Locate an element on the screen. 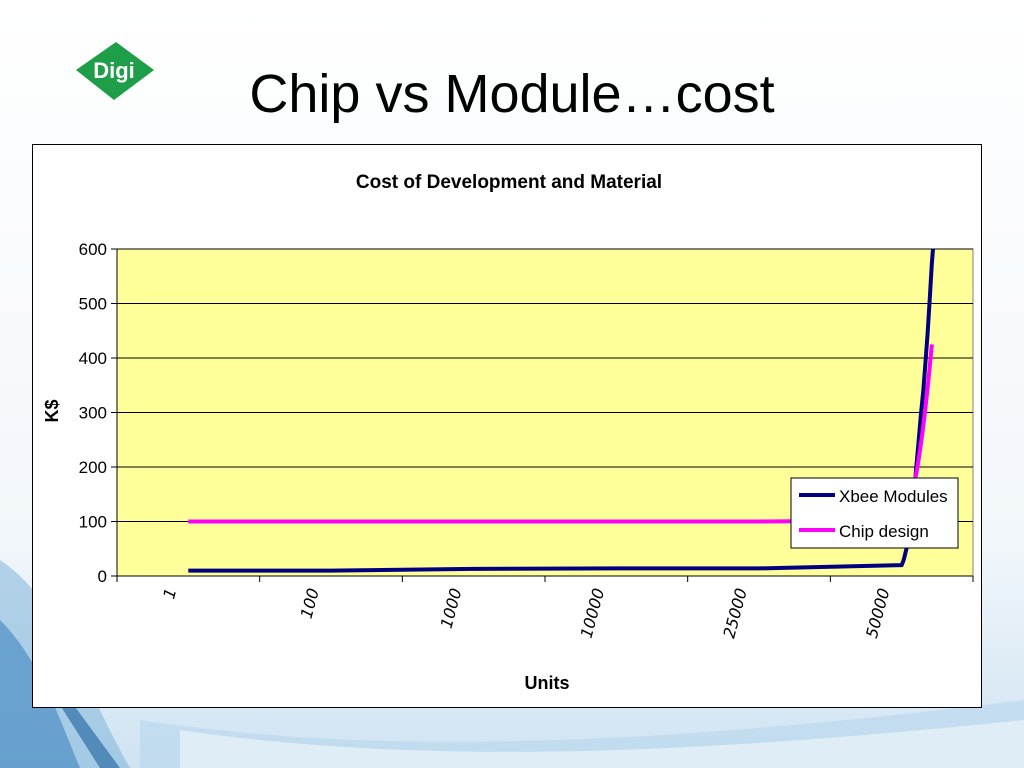 This screenshot has height=768, width=1024. svg-text: Digi is located at coordinates (114, 70).